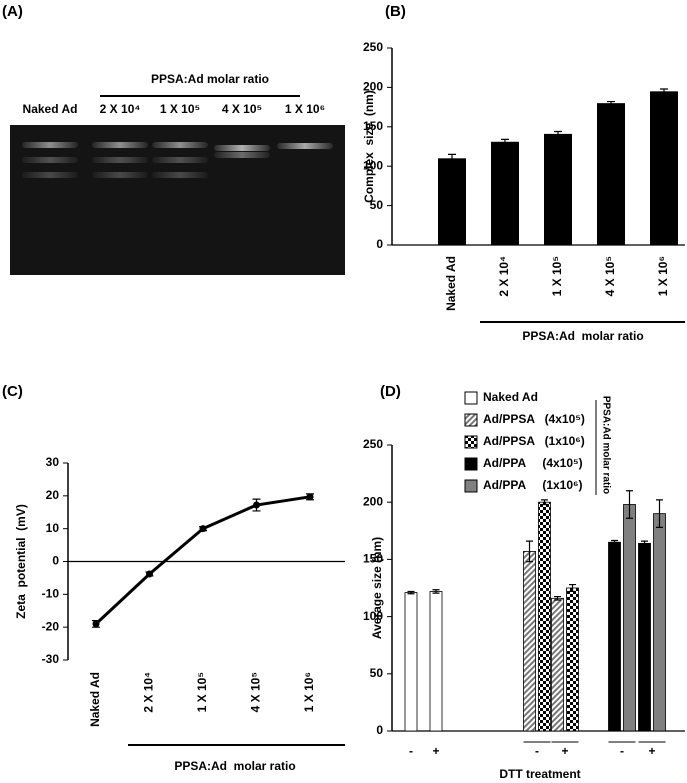 Image resolution: width=687 pixels, height=783 pixels. What do you see at coordinates (50, 109) in the screenshot?
I see `lane-label: Naked Ad` at bounding box center [50, 109].